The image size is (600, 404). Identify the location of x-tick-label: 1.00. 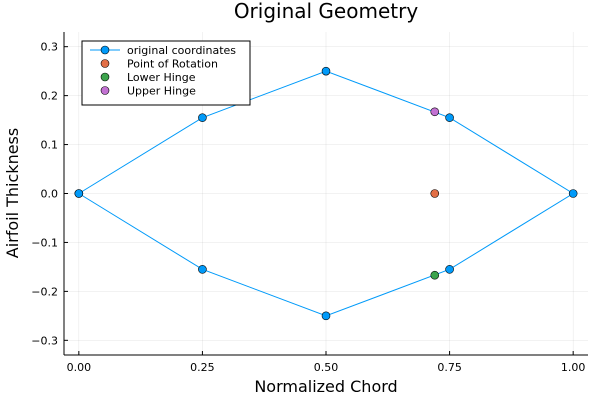
(573, 367).